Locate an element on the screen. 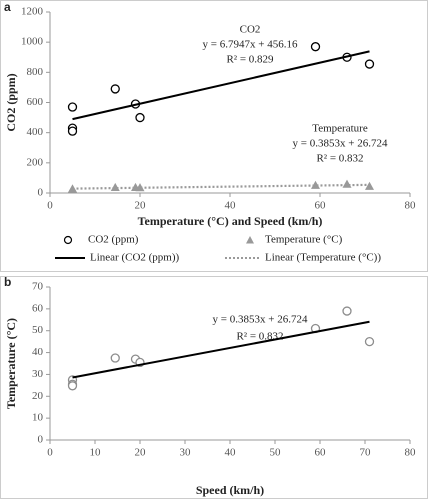 This screenshot has height=500, width=429. x-axis-label: Speed (km/h) is located at coordinates (230, 490).